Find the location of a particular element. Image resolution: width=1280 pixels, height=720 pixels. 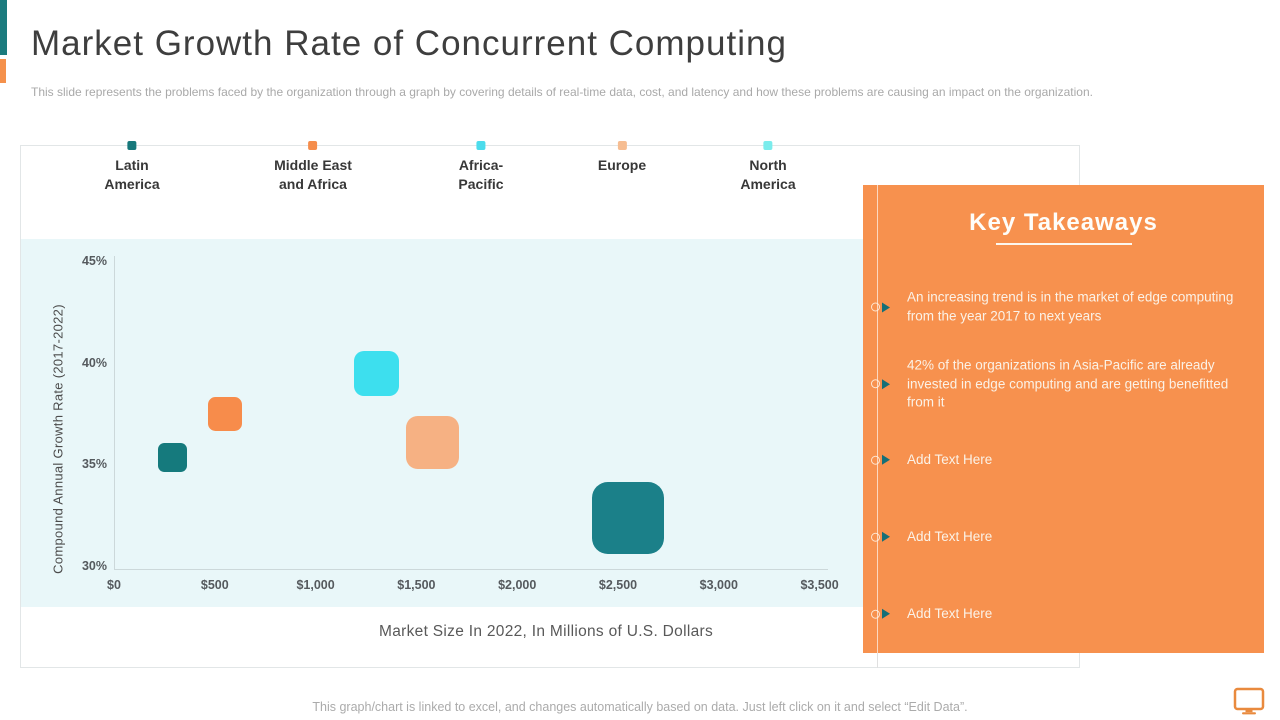

legend-label: Europe is located at coordinates (622, 165).